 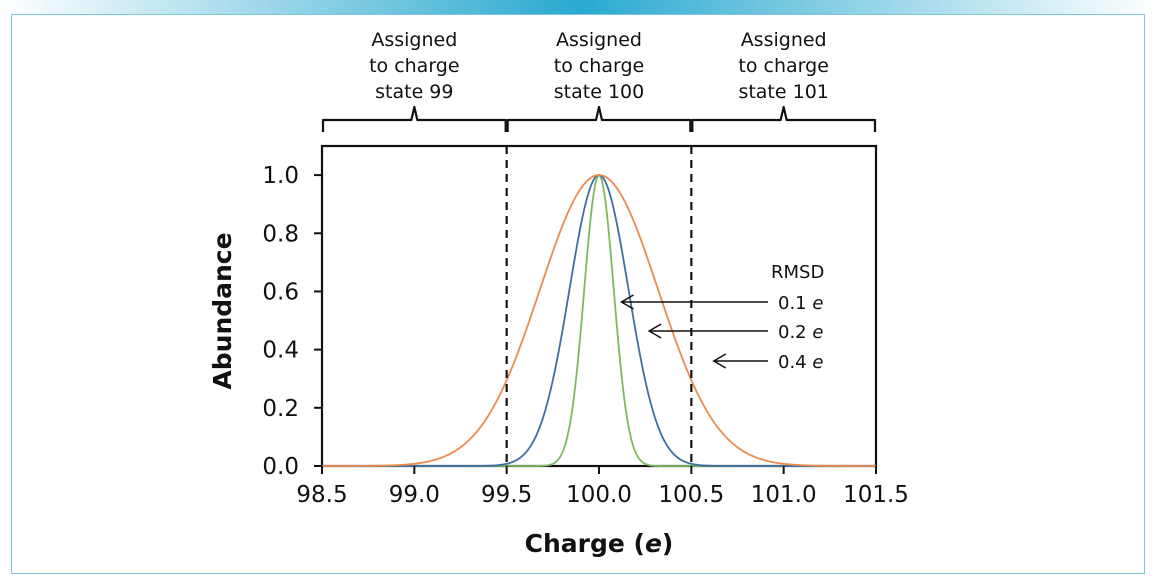 What do you see at coordinates (280, 351) in the screenshot?
I see `y-tick-label: 0.4` at bounding box center [280, 351].